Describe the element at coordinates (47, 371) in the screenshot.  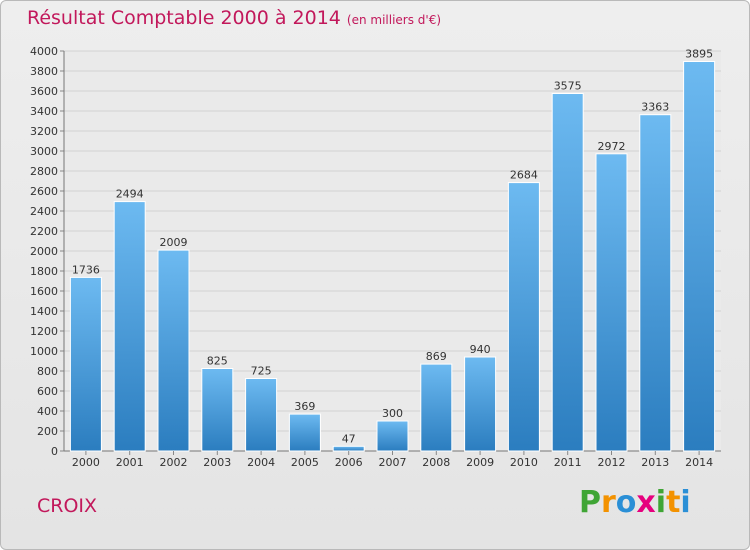
I see `y-tick-label: 800` at that location.